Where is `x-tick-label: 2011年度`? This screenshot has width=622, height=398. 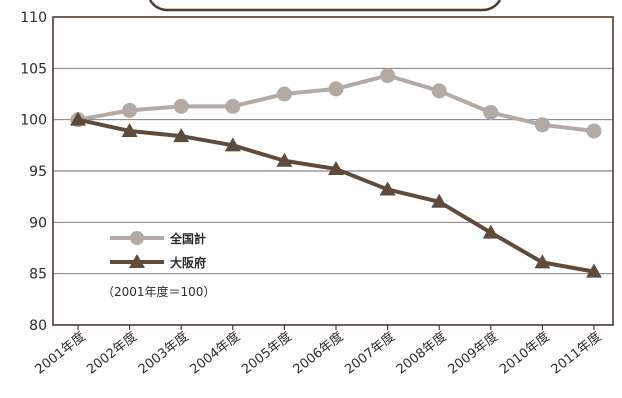
x-tick-label: 2011年度 is located at coordinates (576, 353).